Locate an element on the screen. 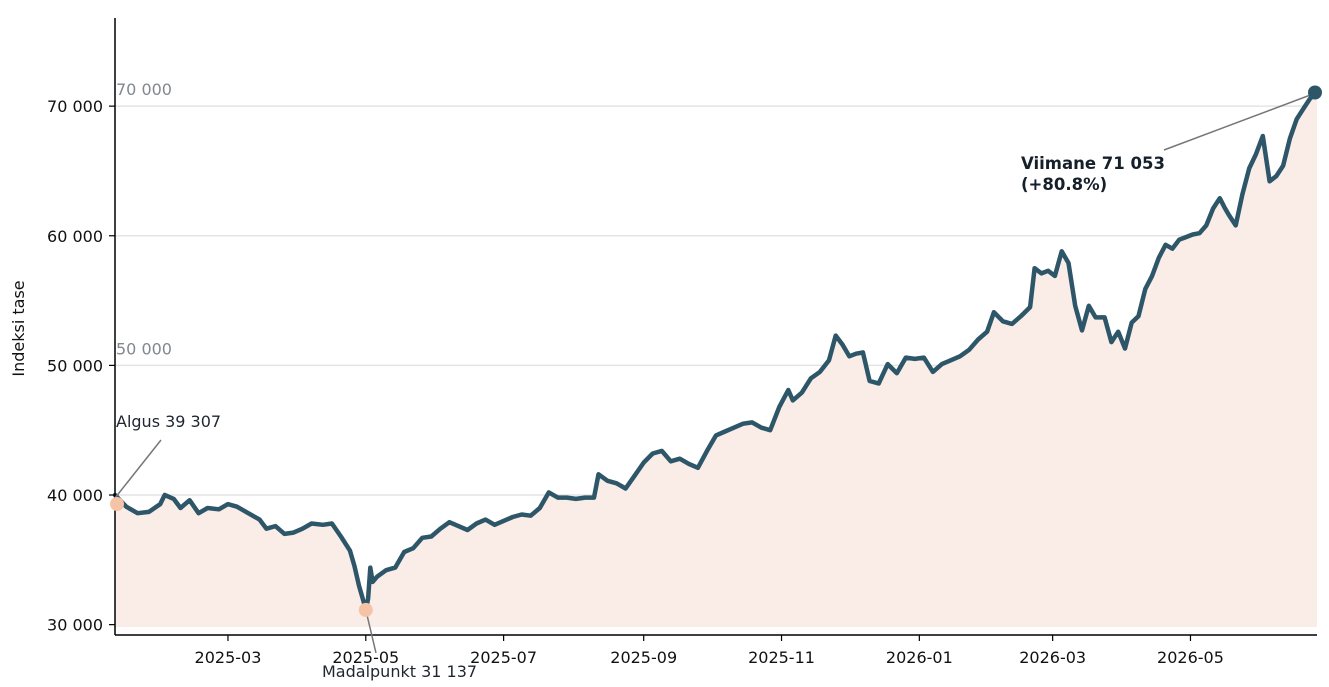  y-tick-label: 30 000 is located at coordinates (75, 625).